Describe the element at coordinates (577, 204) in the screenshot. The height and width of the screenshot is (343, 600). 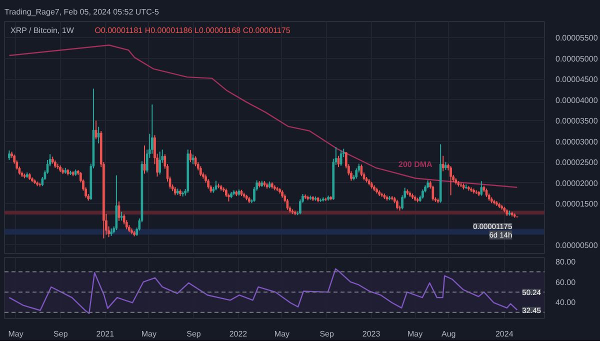
I see `y-tick-label: 0.00001500` at that location.